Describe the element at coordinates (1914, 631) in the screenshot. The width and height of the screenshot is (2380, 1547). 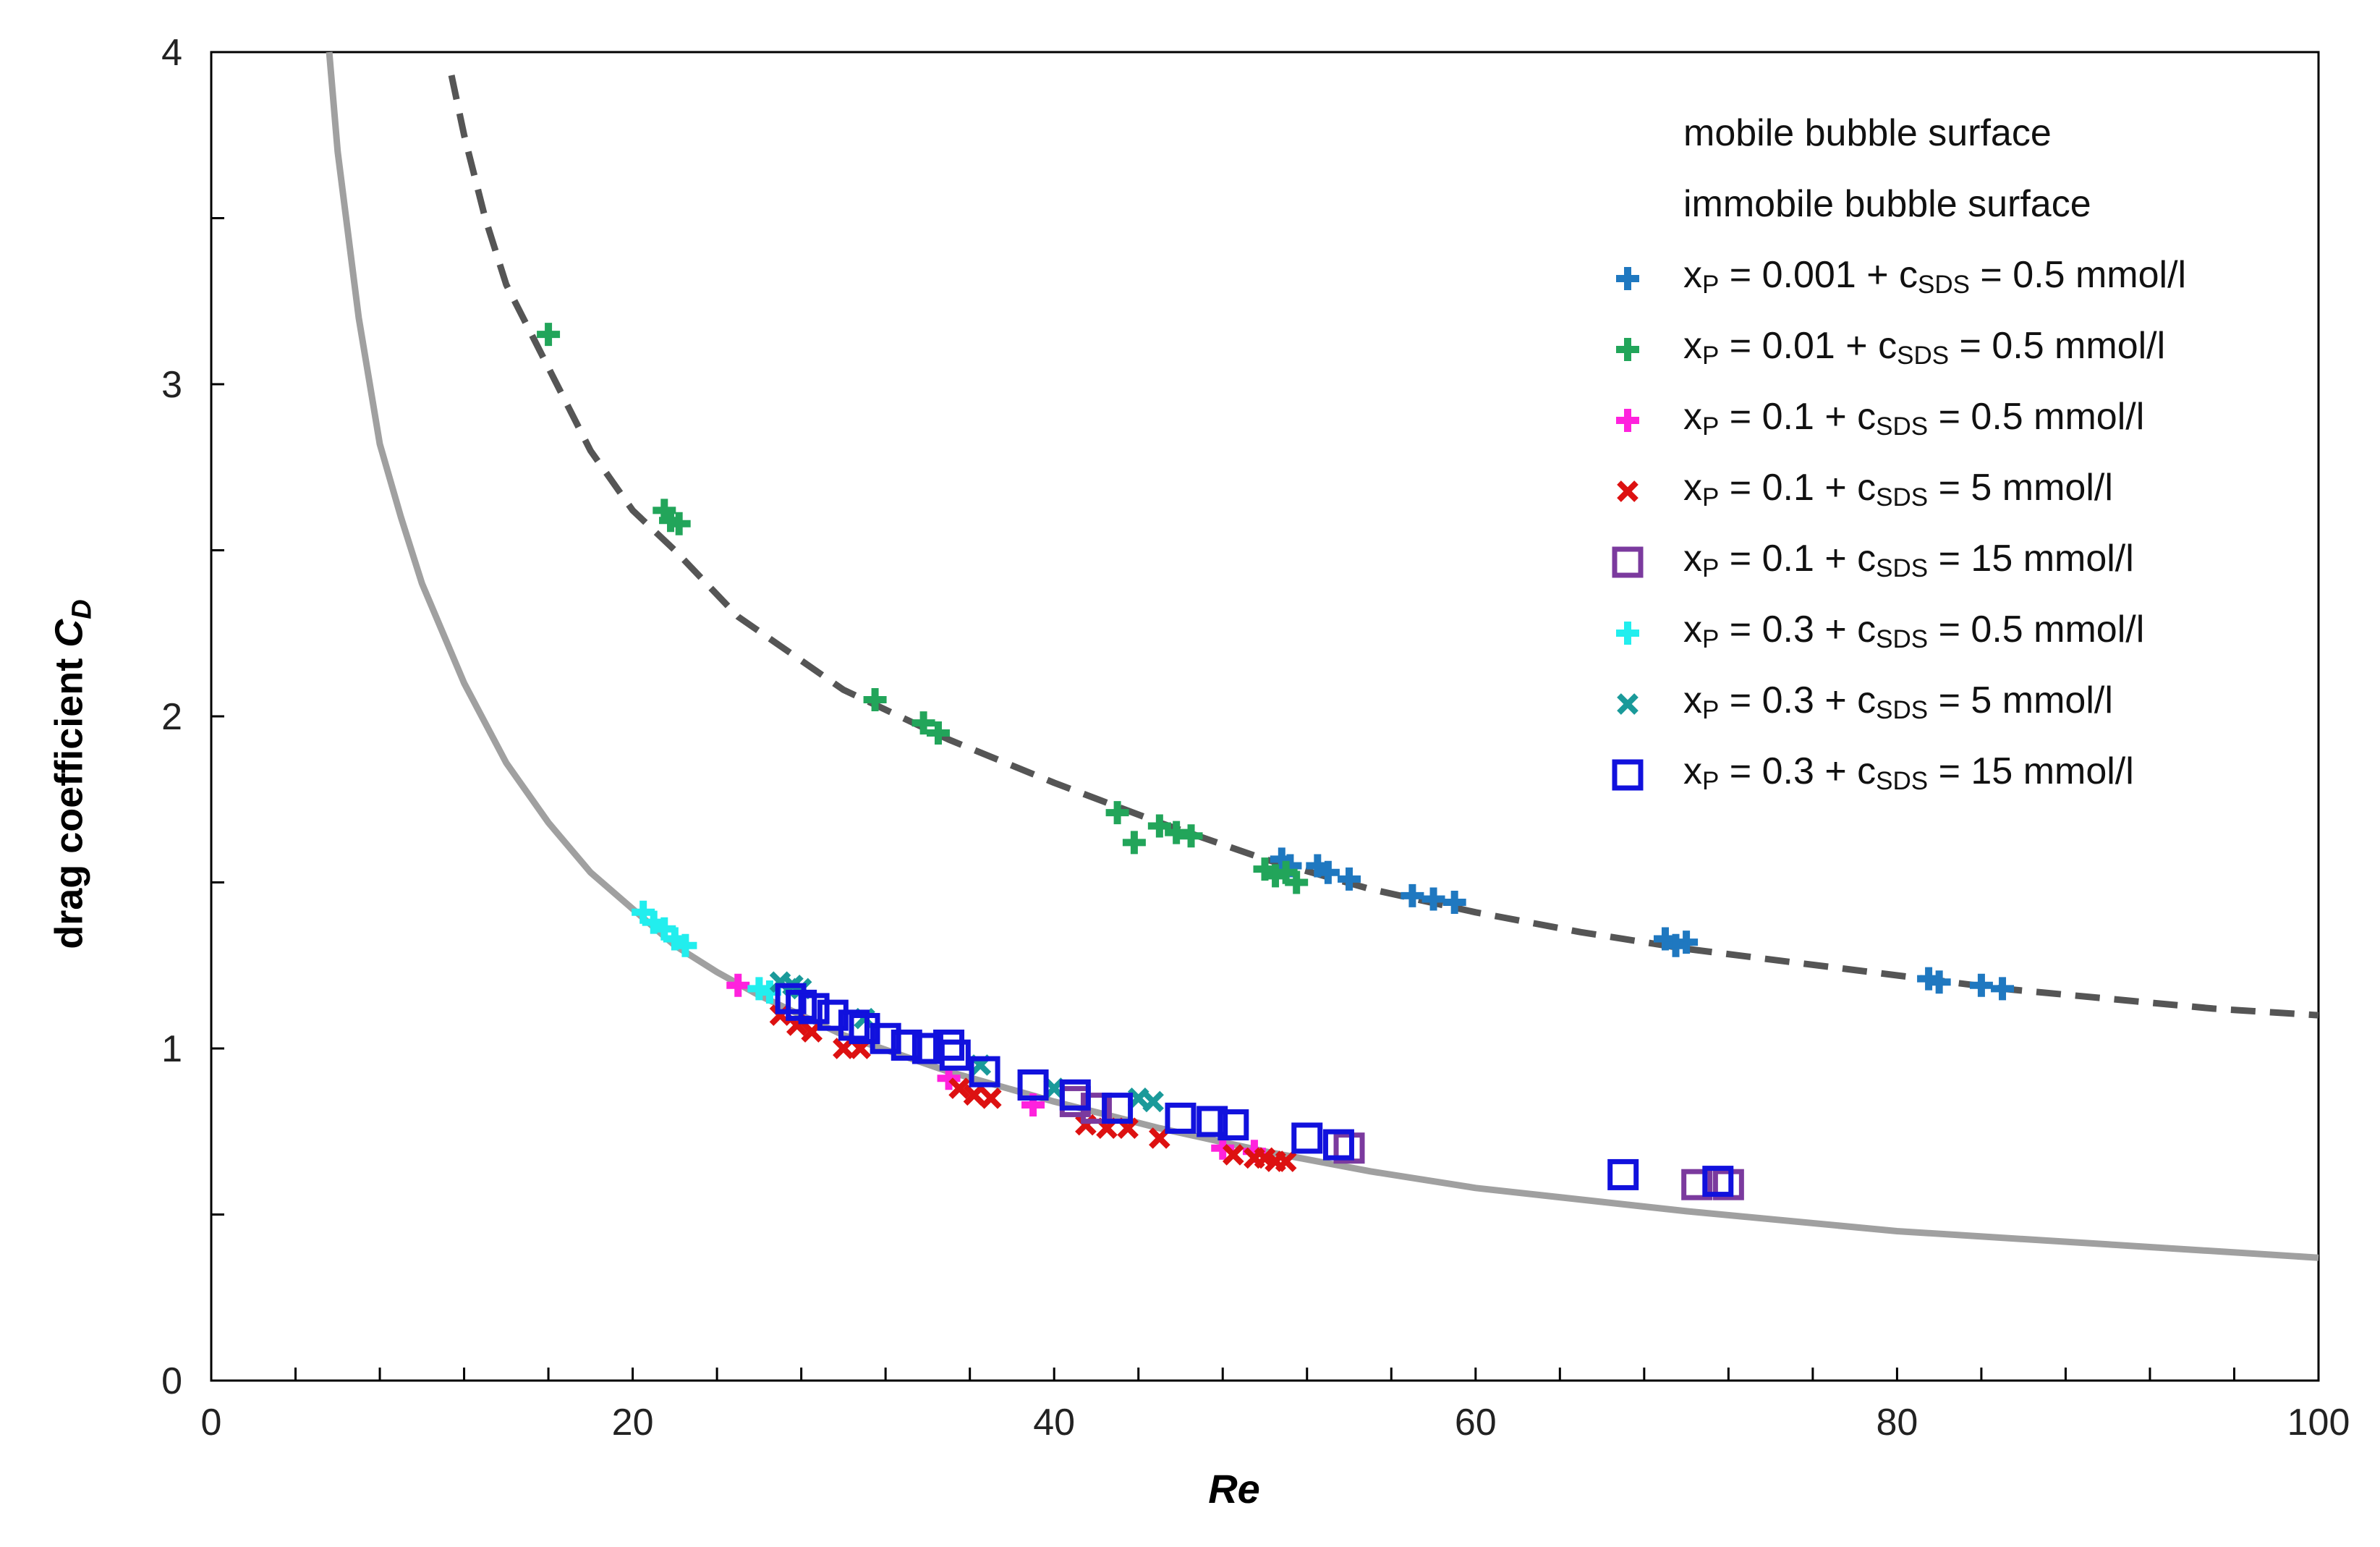
I see `legend-label: xP = 0.3 + cSDS = 0.5 mmol/l` at that location.